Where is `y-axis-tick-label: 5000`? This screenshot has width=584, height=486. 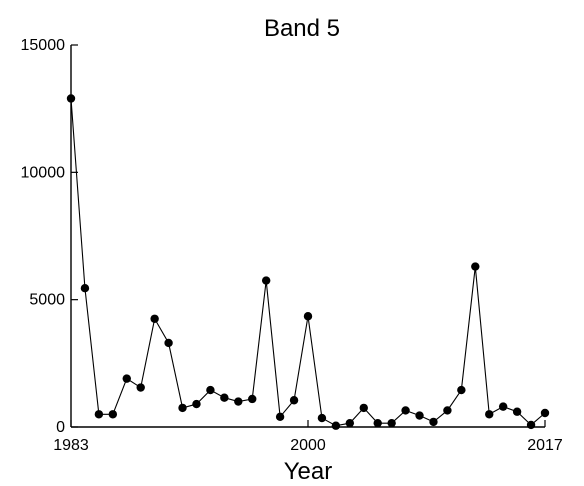 y-axis-tick-label: 5000 is located at coordinates (47, 300).